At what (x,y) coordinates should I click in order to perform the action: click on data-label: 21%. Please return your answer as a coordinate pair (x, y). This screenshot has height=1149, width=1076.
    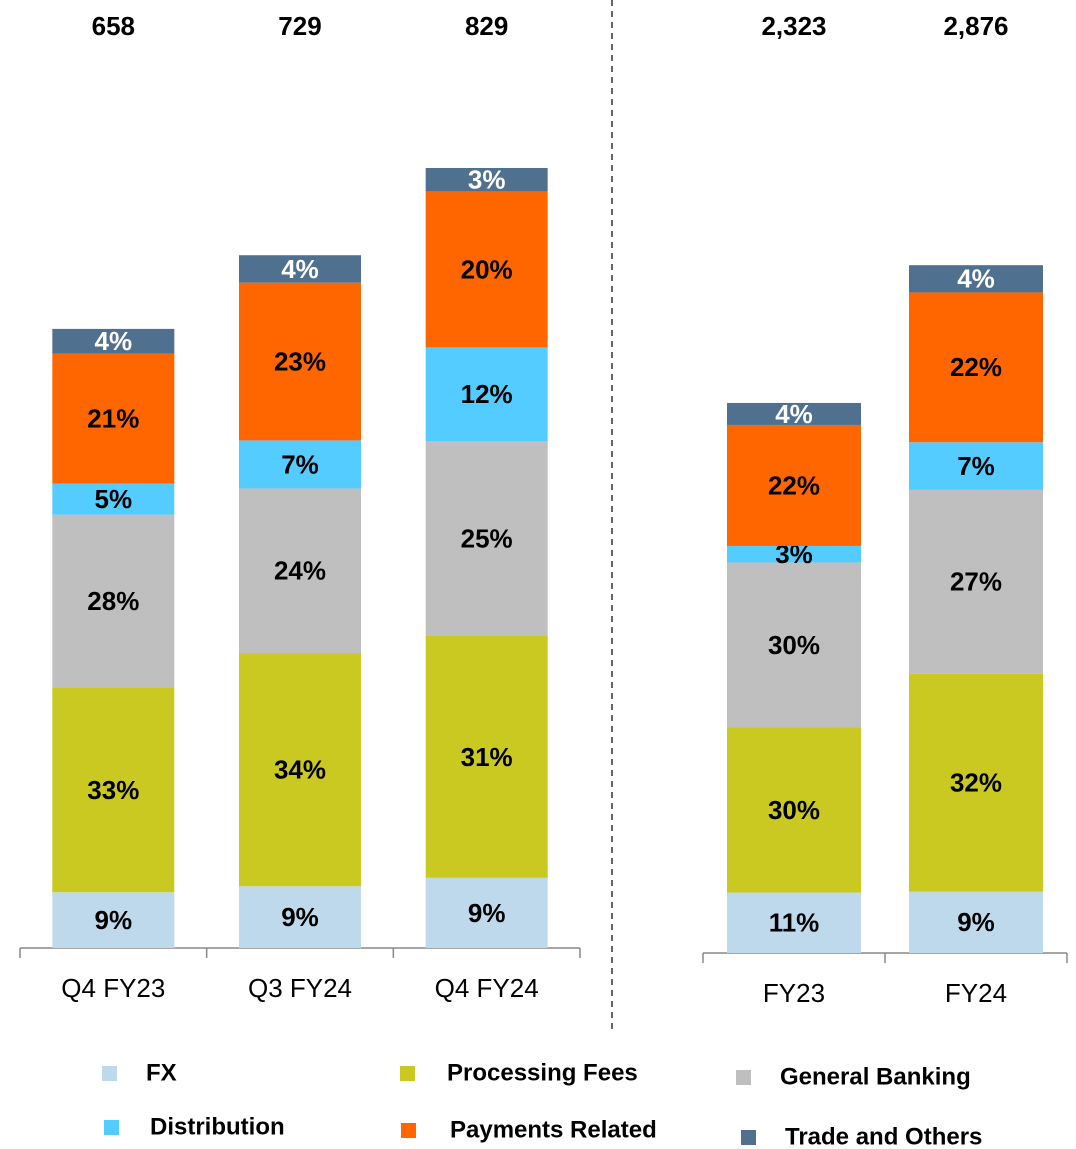
    Looking at the image, I should click on (113, 419).